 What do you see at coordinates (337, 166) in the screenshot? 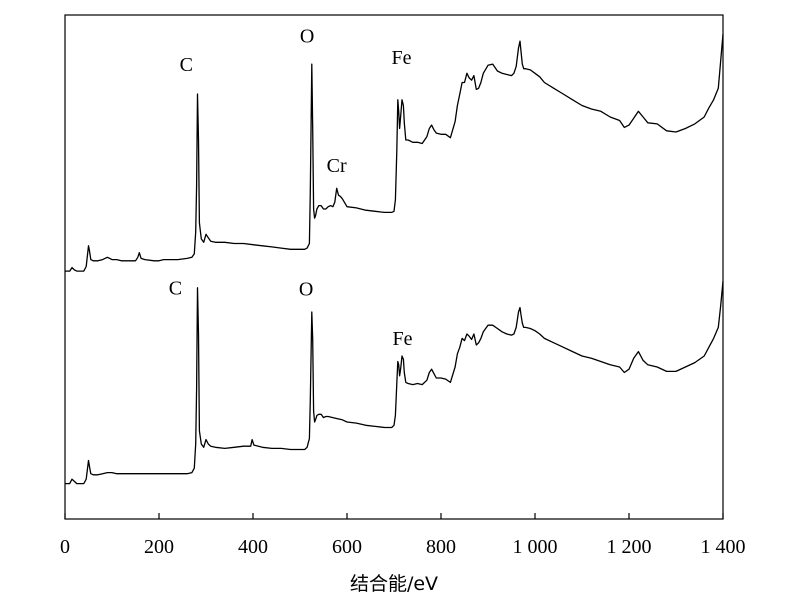
I see `peak-label-cr: Cr` at bounding box center [337, 166].